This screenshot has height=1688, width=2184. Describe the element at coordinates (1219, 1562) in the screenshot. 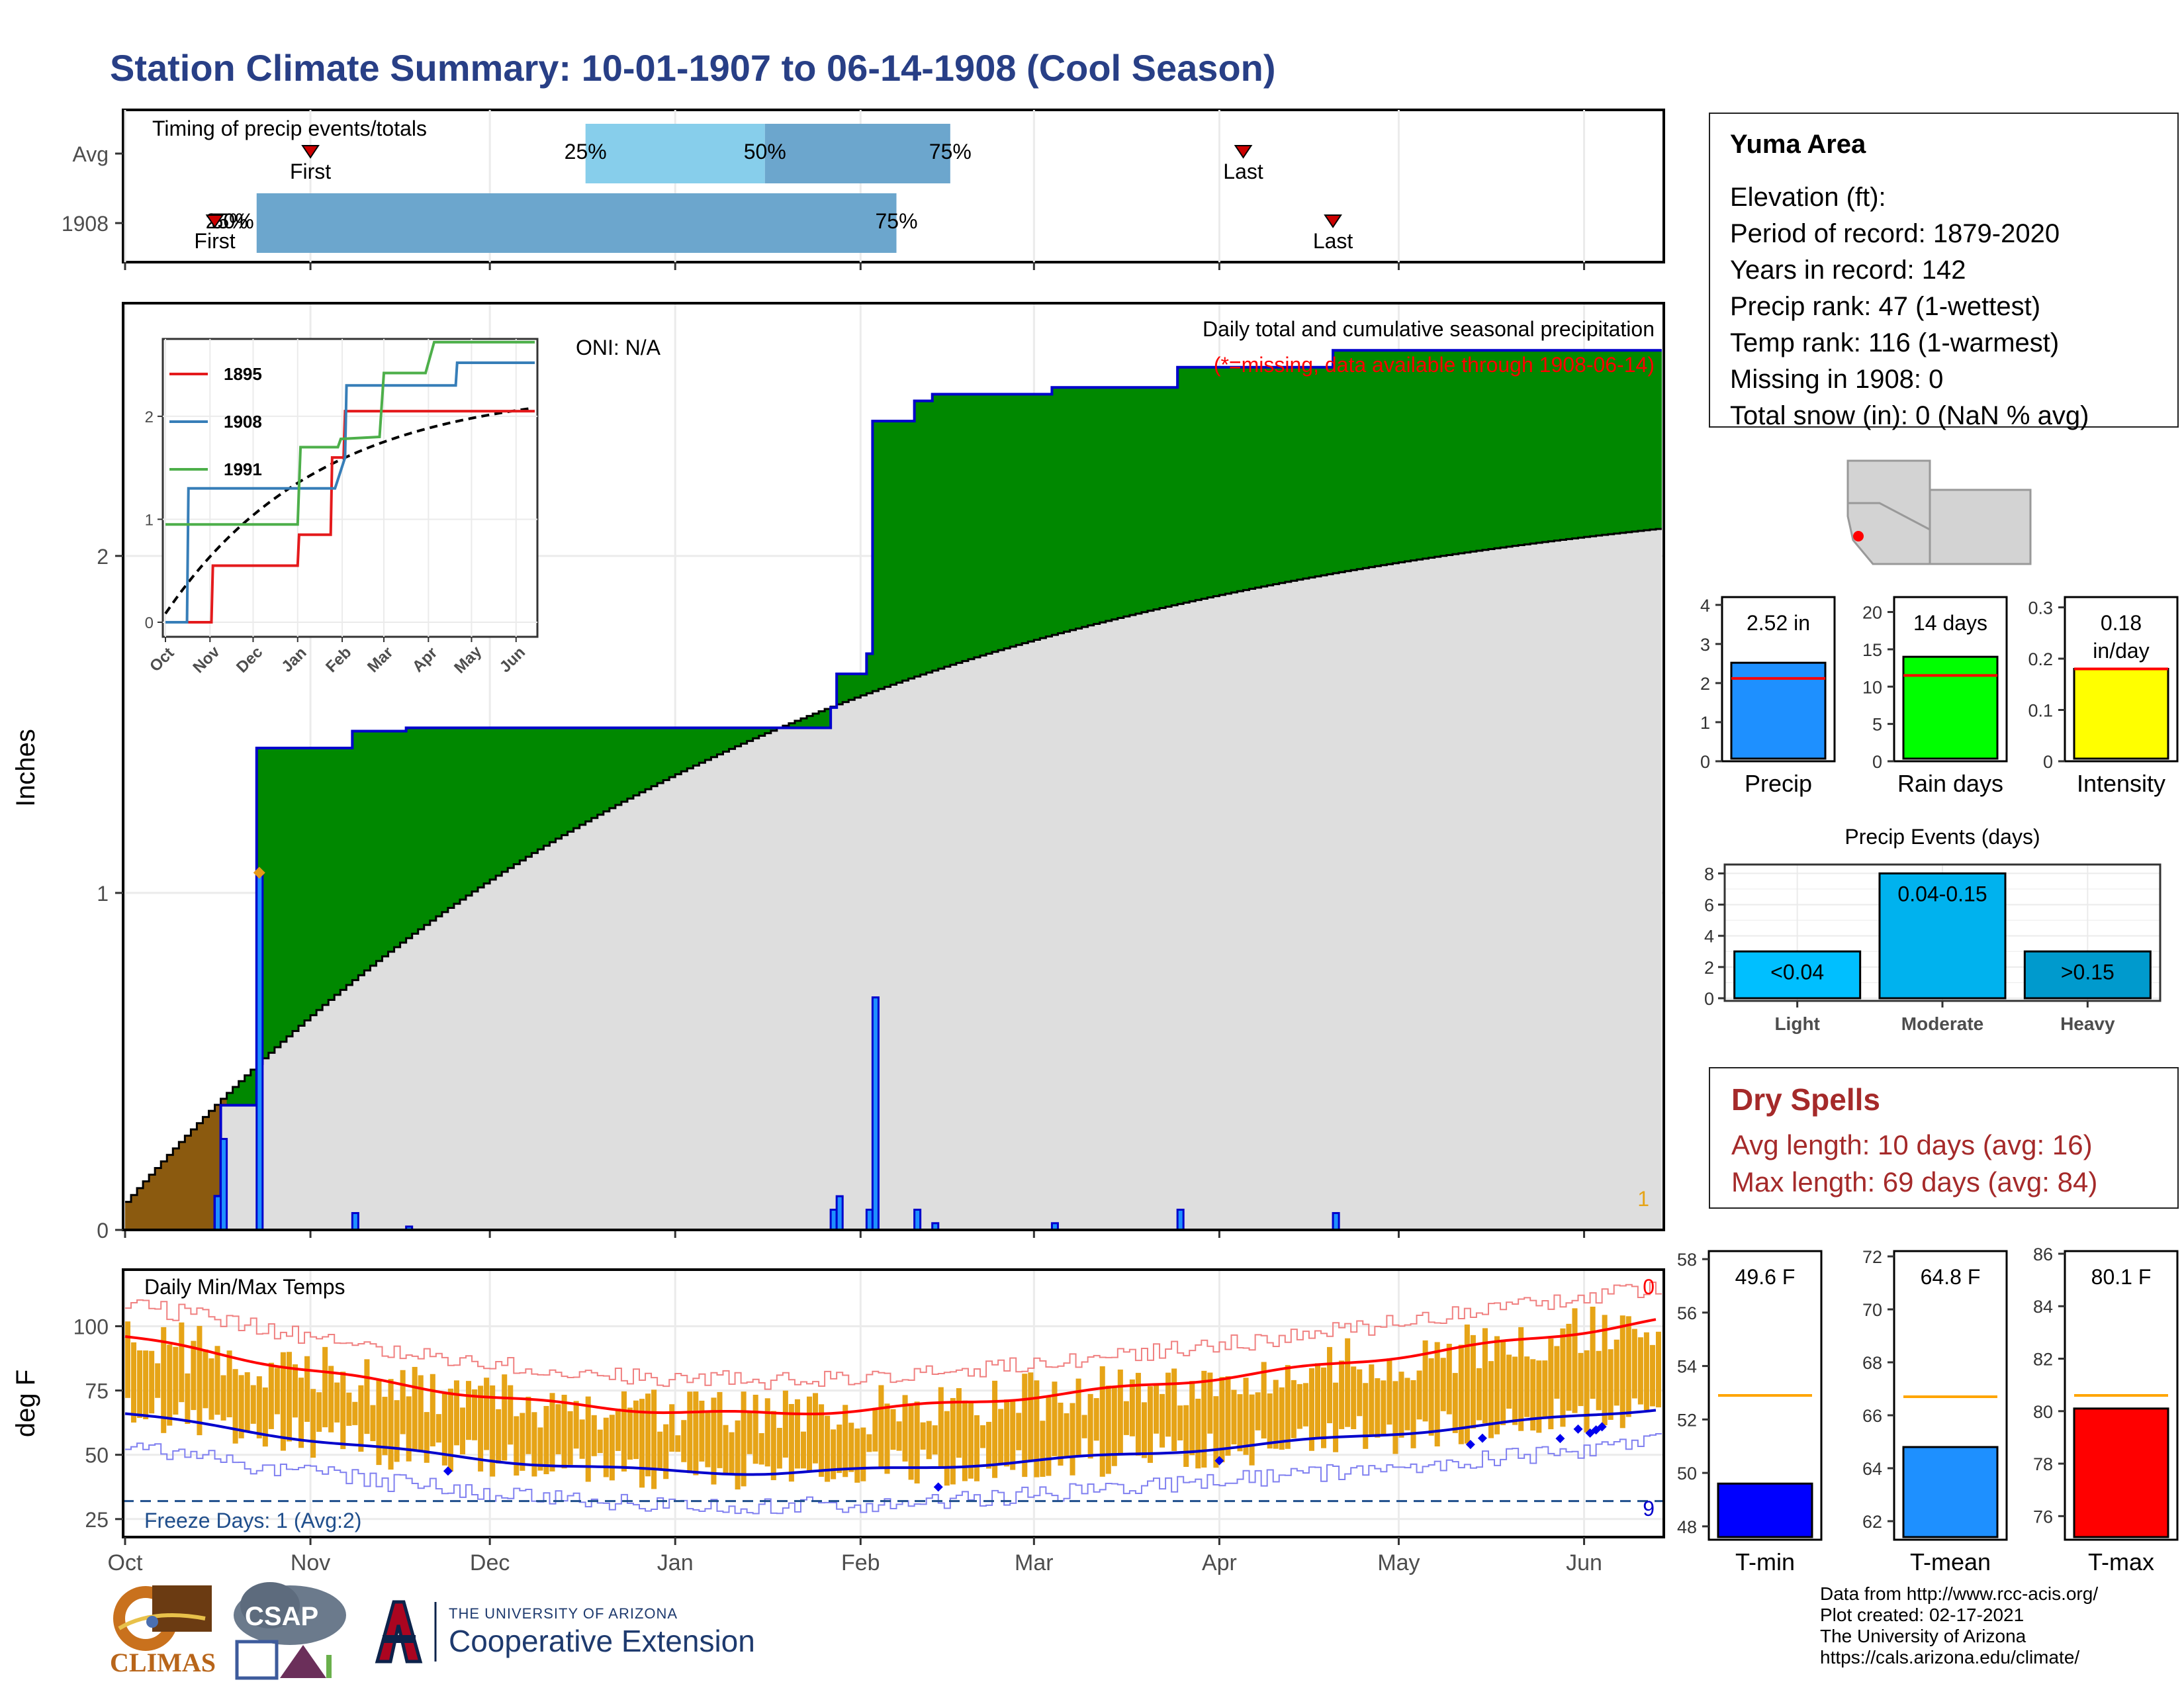

I see `temp-x-tick-label: Apr` at that location.